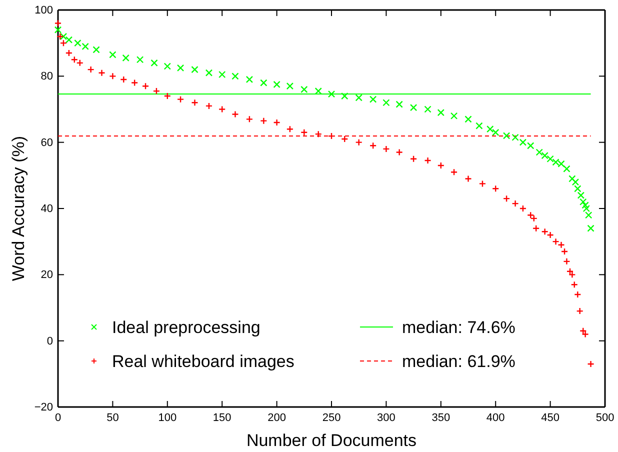  Describe the element at coordinates (441, 418) in the screenshot. I see `x-tick-label: 350` at that location.